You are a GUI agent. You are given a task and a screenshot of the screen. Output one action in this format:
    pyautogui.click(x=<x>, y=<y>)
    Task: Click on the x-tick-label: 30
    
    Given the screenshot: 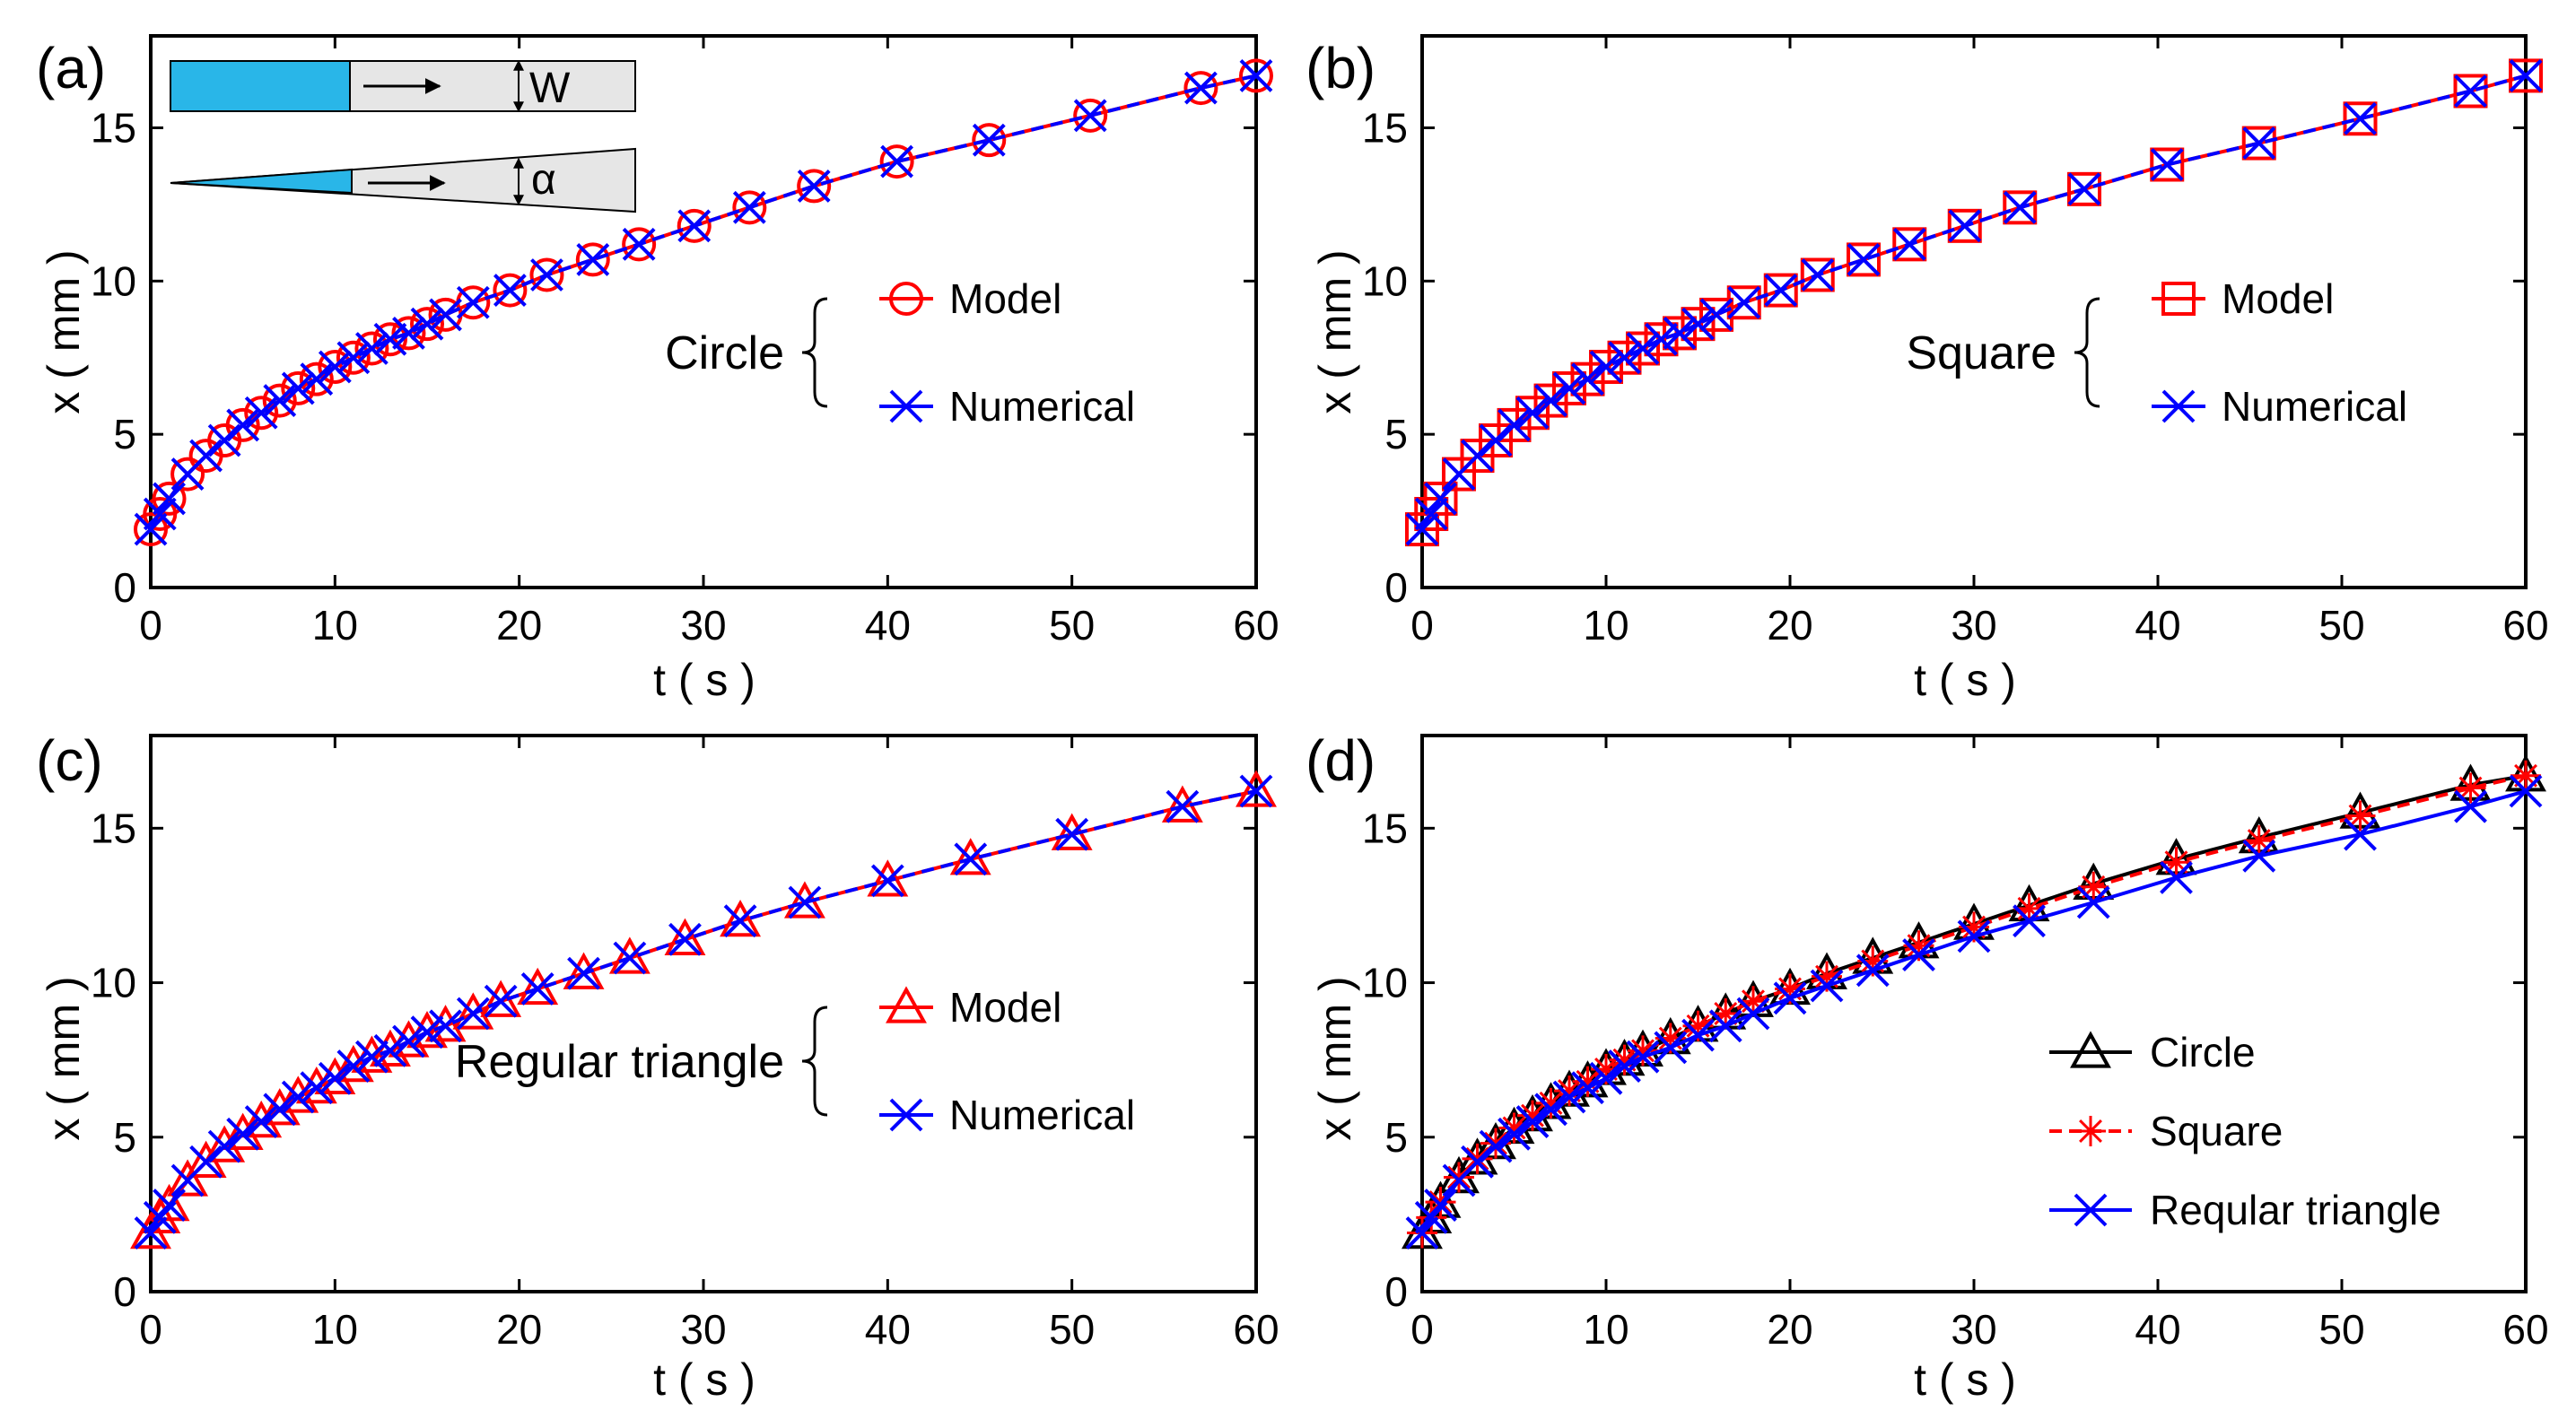 What is the action you would take?
    pyautogui.click(x=703, y=625)
    